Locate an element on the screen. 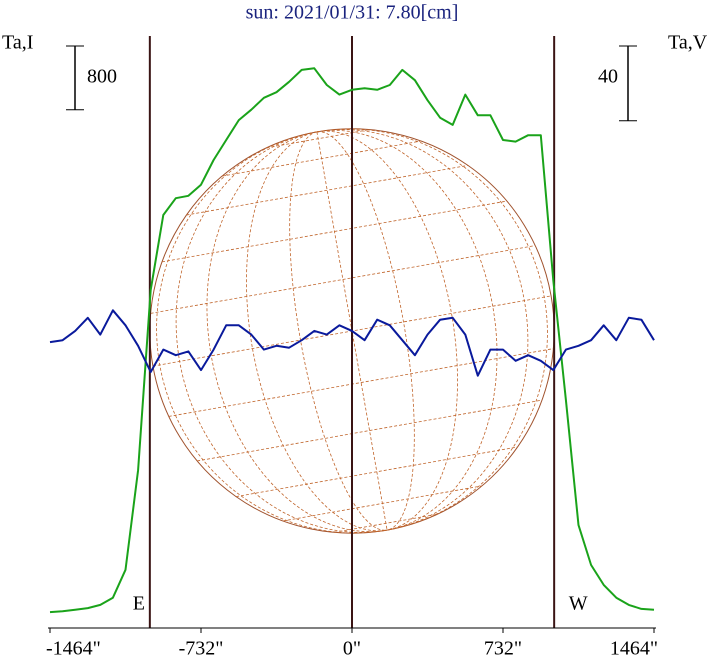  limb-label: E is located at coordinates (139, 604).